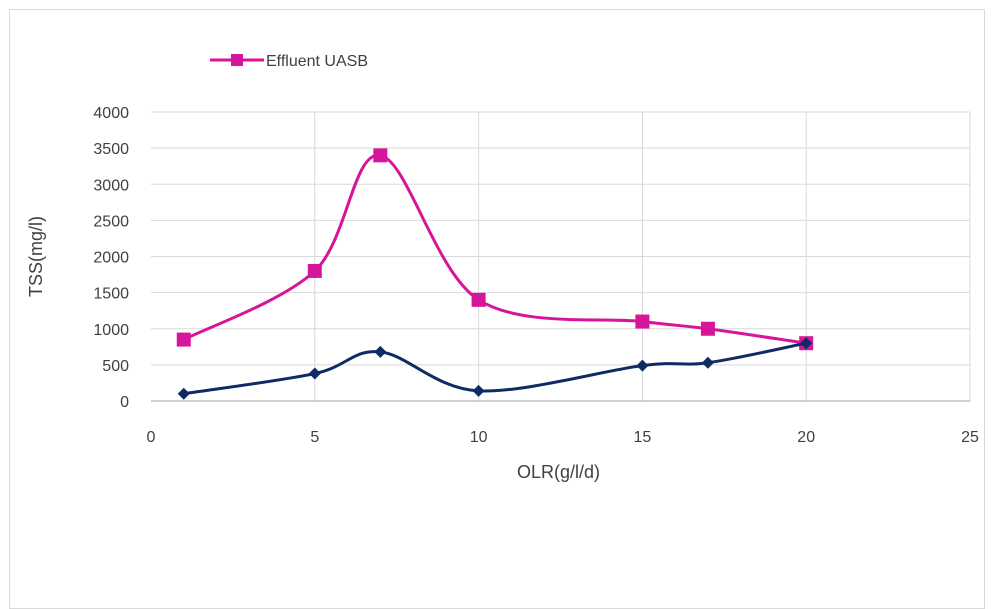  Describe the element at coordinates (111, 113) in the screenshot. I see `y-tick-label: 4000` at that location.